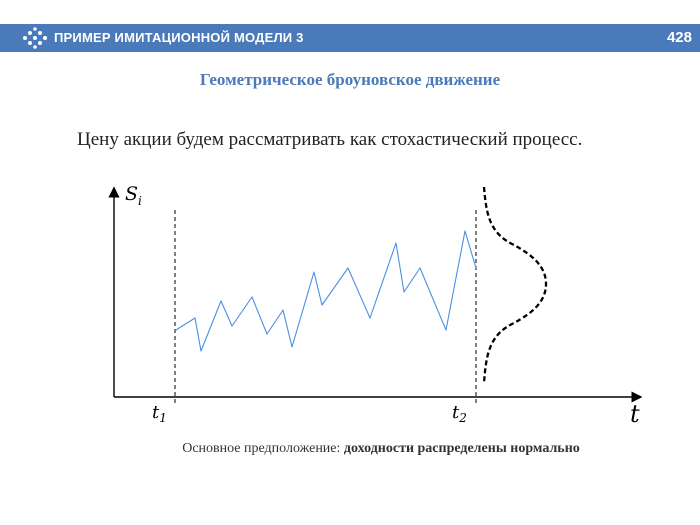  Describe the element at coordinates (461, 448) in the screenshot. I see `caption-emphasis: доходности распределены нормально` at that location.